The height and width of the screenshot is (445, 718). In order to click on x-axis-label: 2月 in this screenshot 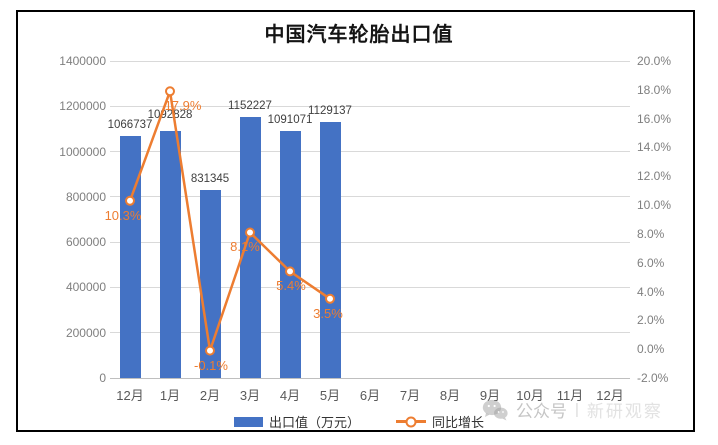, I will do `click(210, 395)`.